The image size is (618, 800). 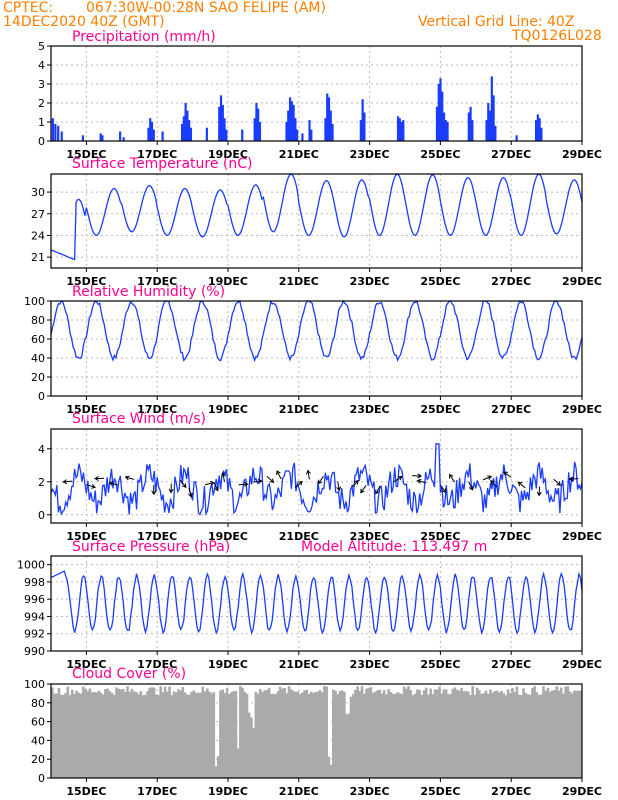 I want to click on x-tick-label: 19DEC, so click(x=228, y=664).